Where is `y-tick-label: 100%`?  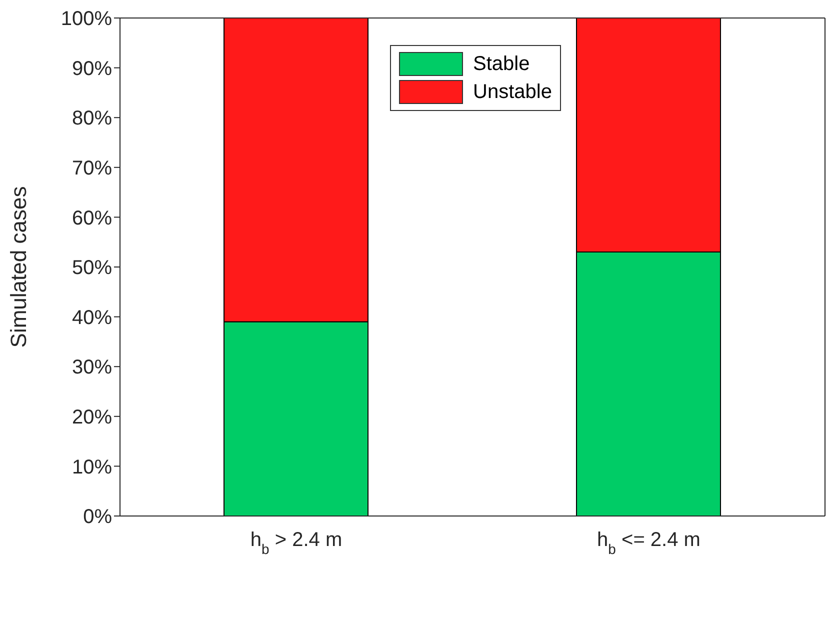
y-tick-label: 100% is located at coordinates (86, 19).